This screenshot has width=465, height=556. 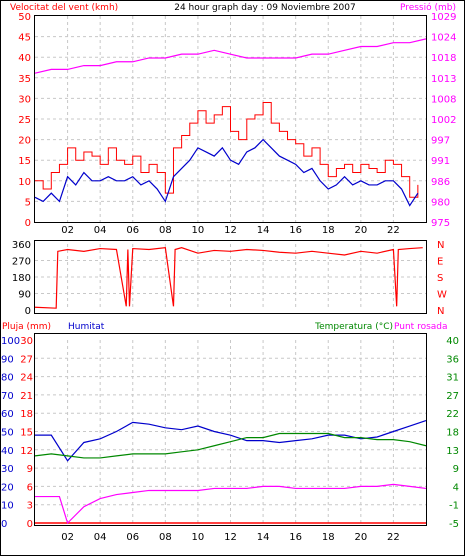 What do you see at coordinates (443, 58) in the screenshot?
I see `pressure-y-tick-label: 1018` at bounding box center [443, 58].